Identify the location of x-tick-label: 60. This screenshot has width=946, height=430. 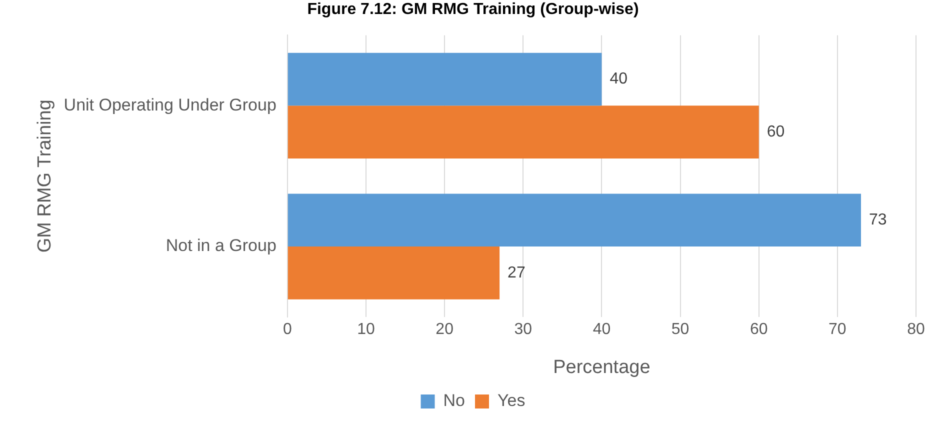
(759, 329).